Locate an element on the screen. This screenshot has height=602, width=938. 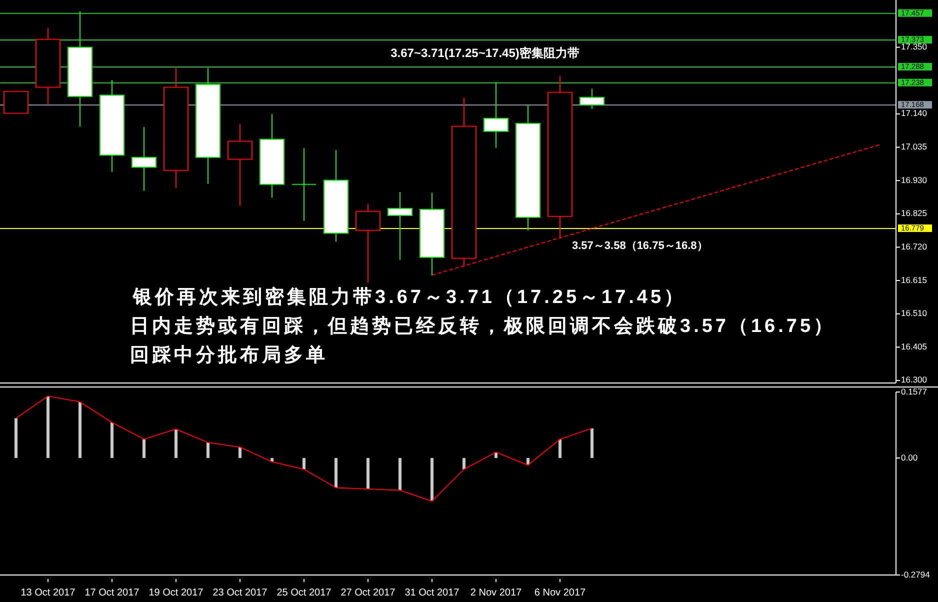
x-tick-label: 19 Oct 2017 is located at coordinates (176, 593).